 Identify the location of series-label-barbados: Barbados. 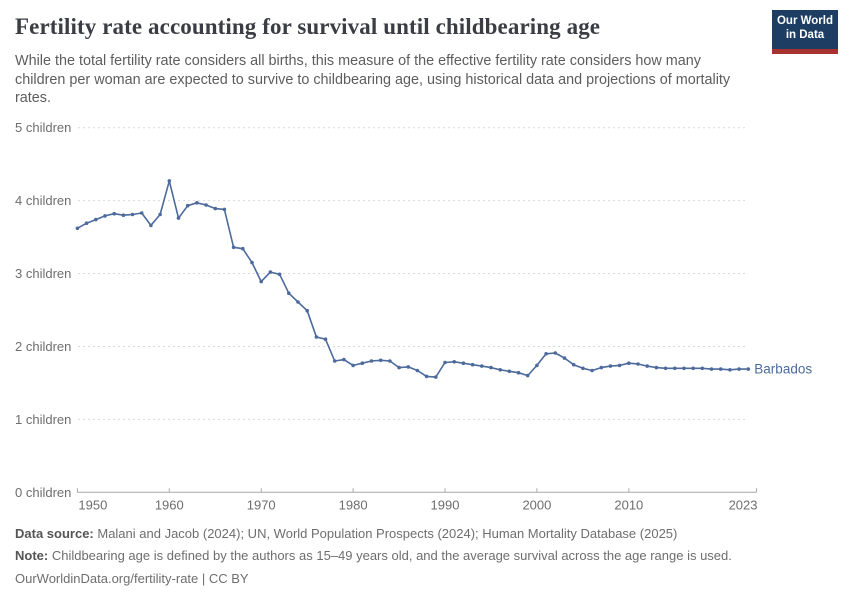
(783, 369).